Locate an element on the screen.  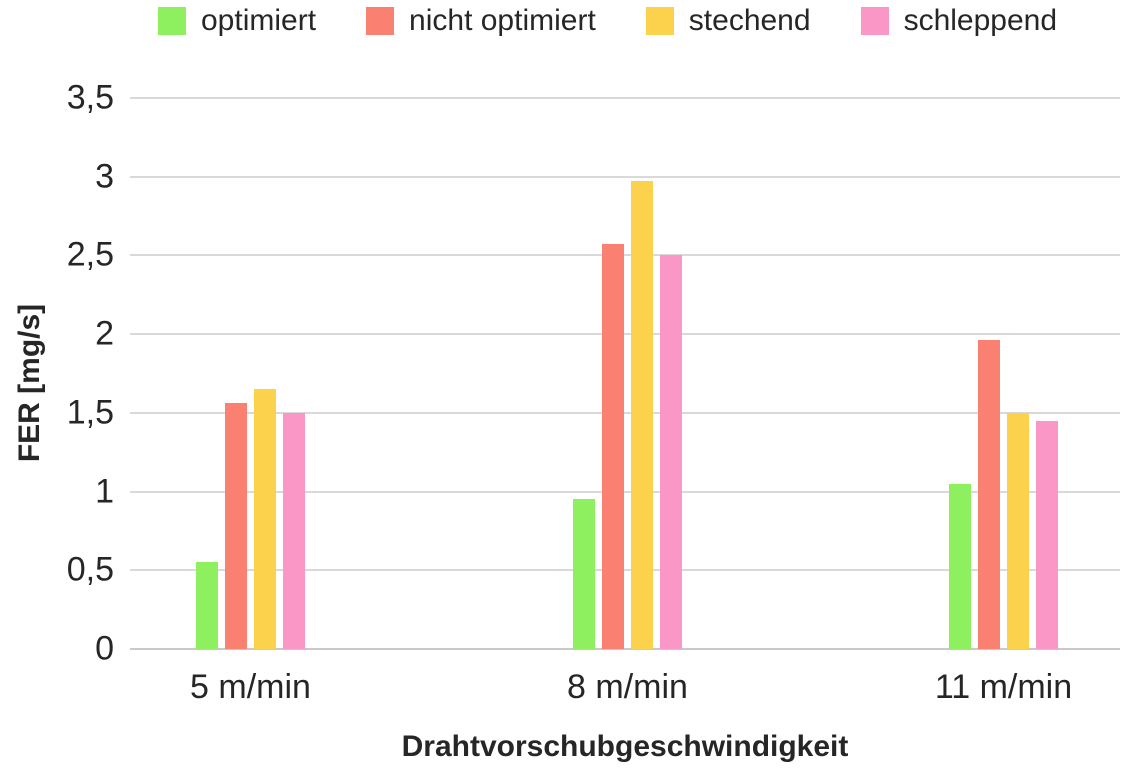
legend-item-optimiert: optimiert is located at coordinates (237, 21).